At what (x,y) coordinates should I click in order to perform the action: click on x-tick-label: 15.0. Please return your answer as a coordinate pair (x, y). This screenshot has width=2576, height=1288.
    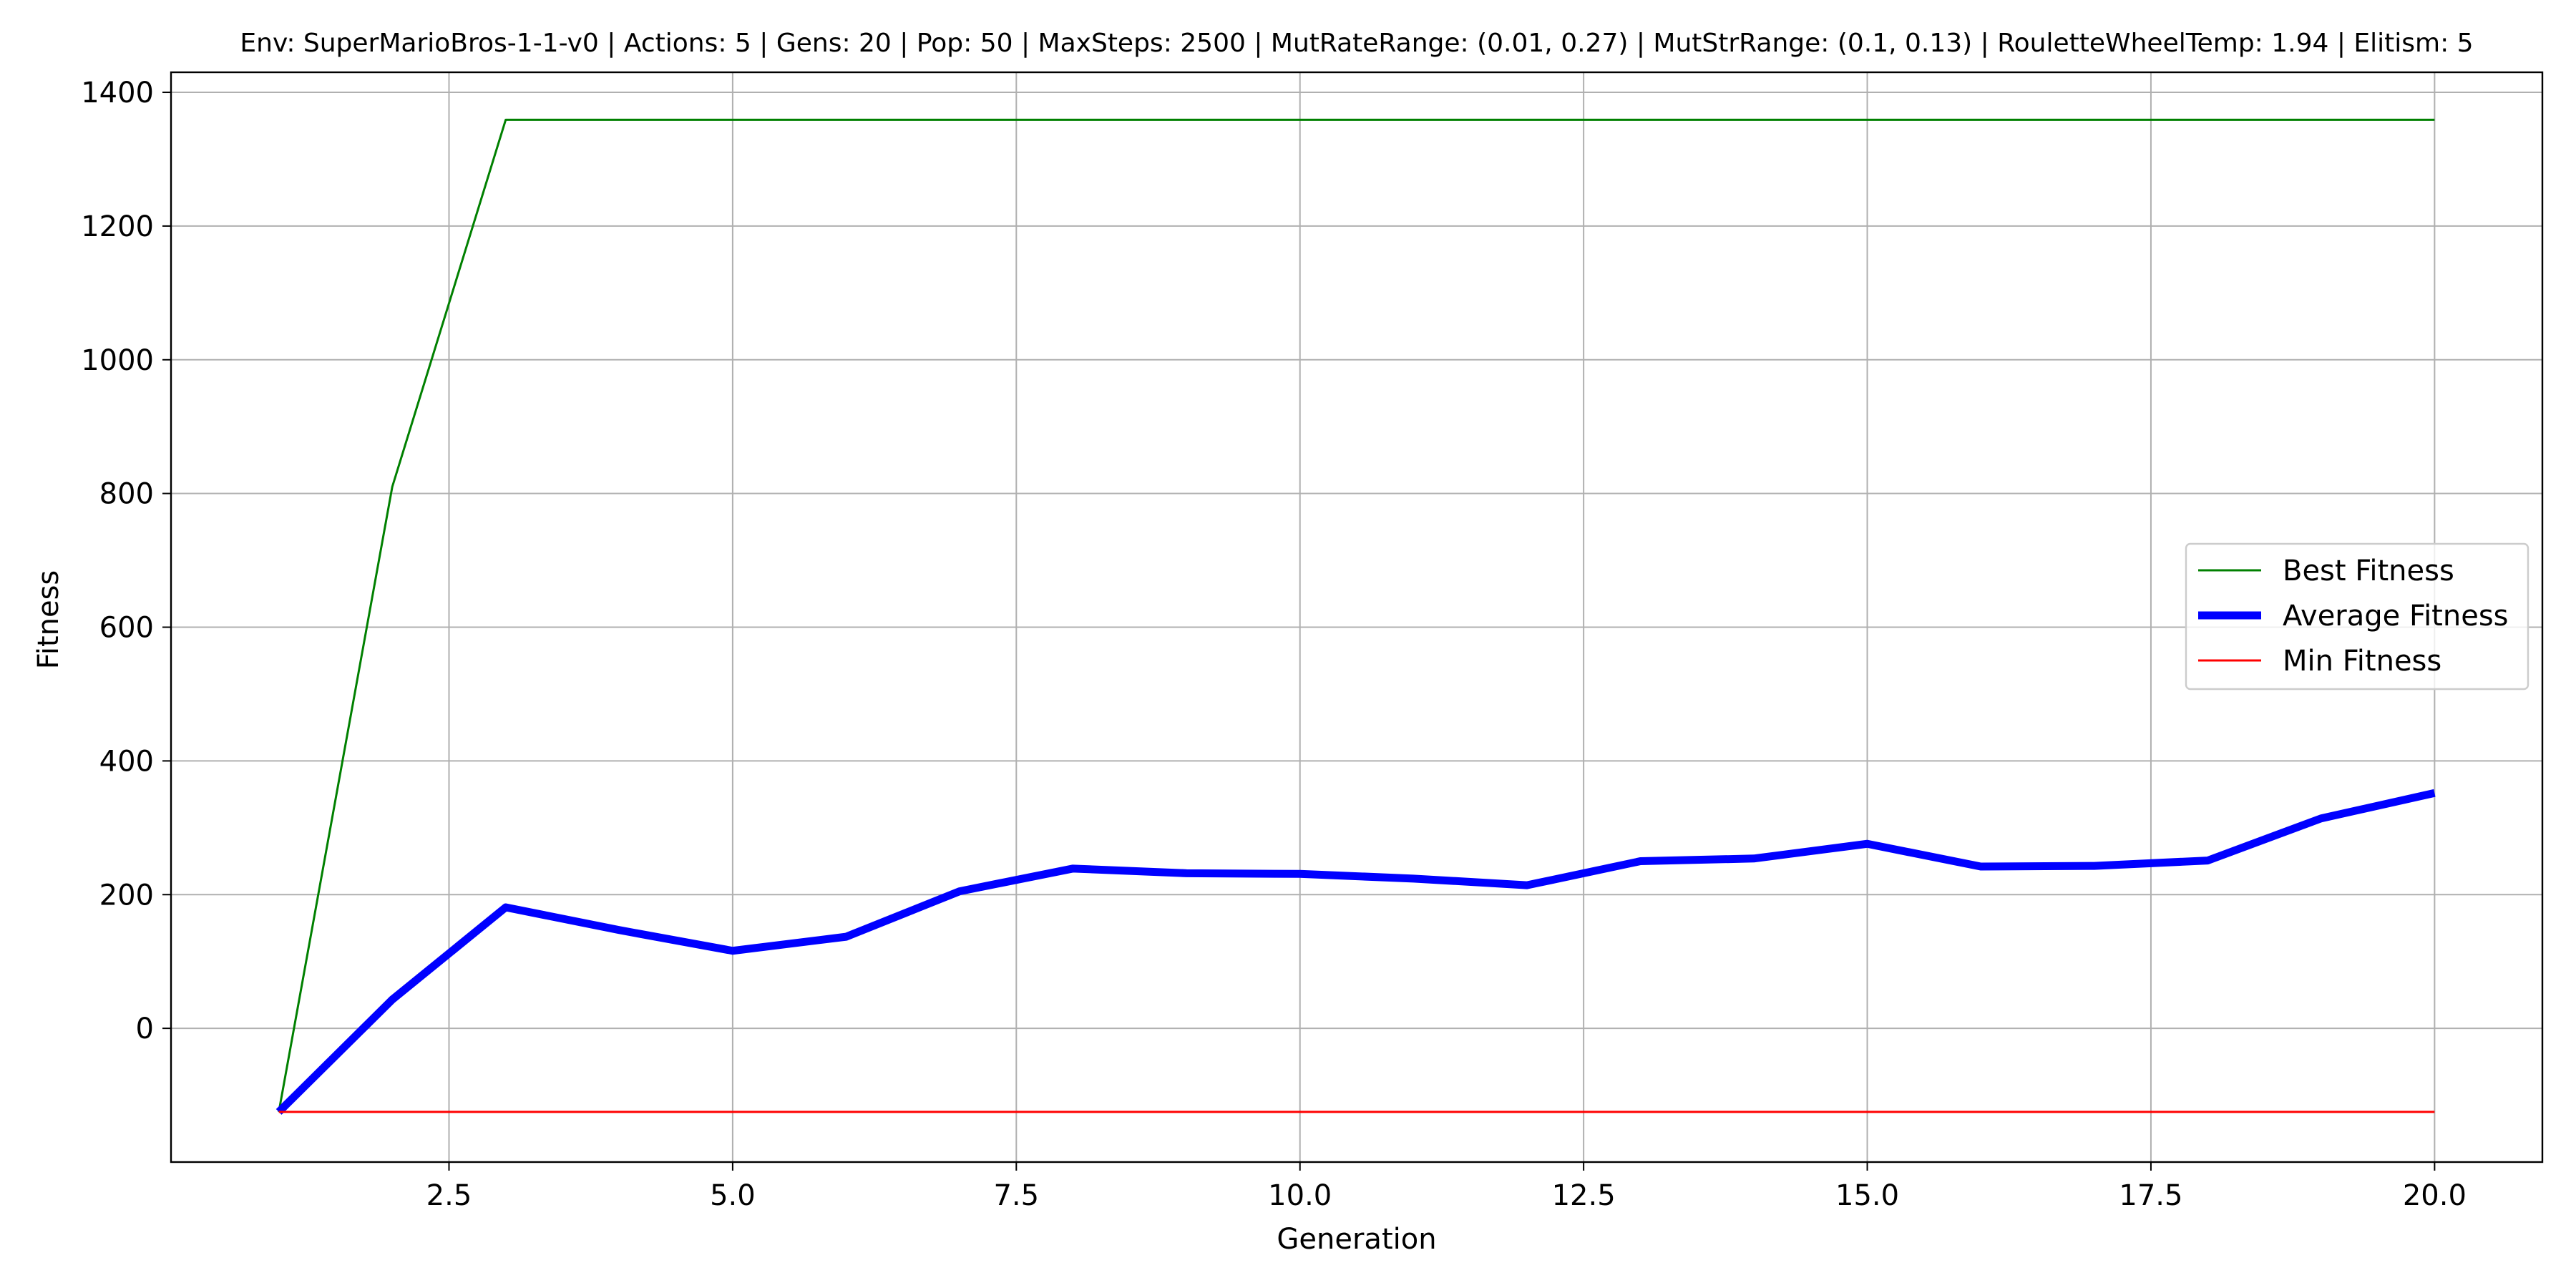
    Looking at the image, I should click on (1867, 1195).